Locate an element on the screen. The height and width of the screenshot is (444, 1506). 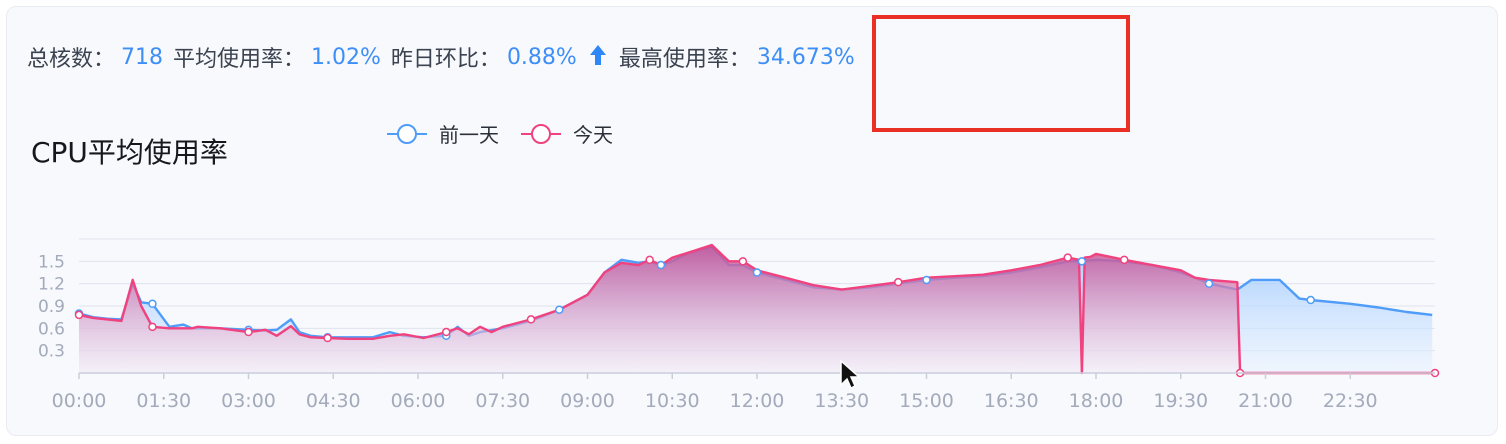
x-tick-label: 18:00 is located at coordinates (1096, 401).